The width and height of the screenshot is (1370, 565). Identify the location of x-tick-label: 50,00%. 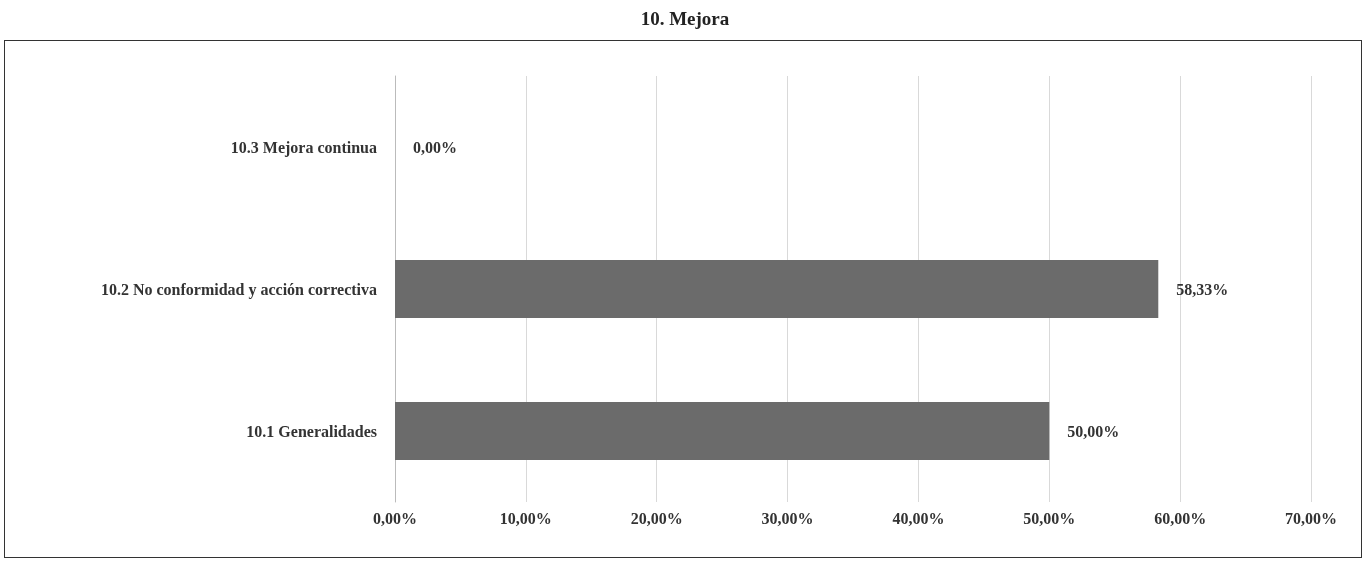
(1049, 518).